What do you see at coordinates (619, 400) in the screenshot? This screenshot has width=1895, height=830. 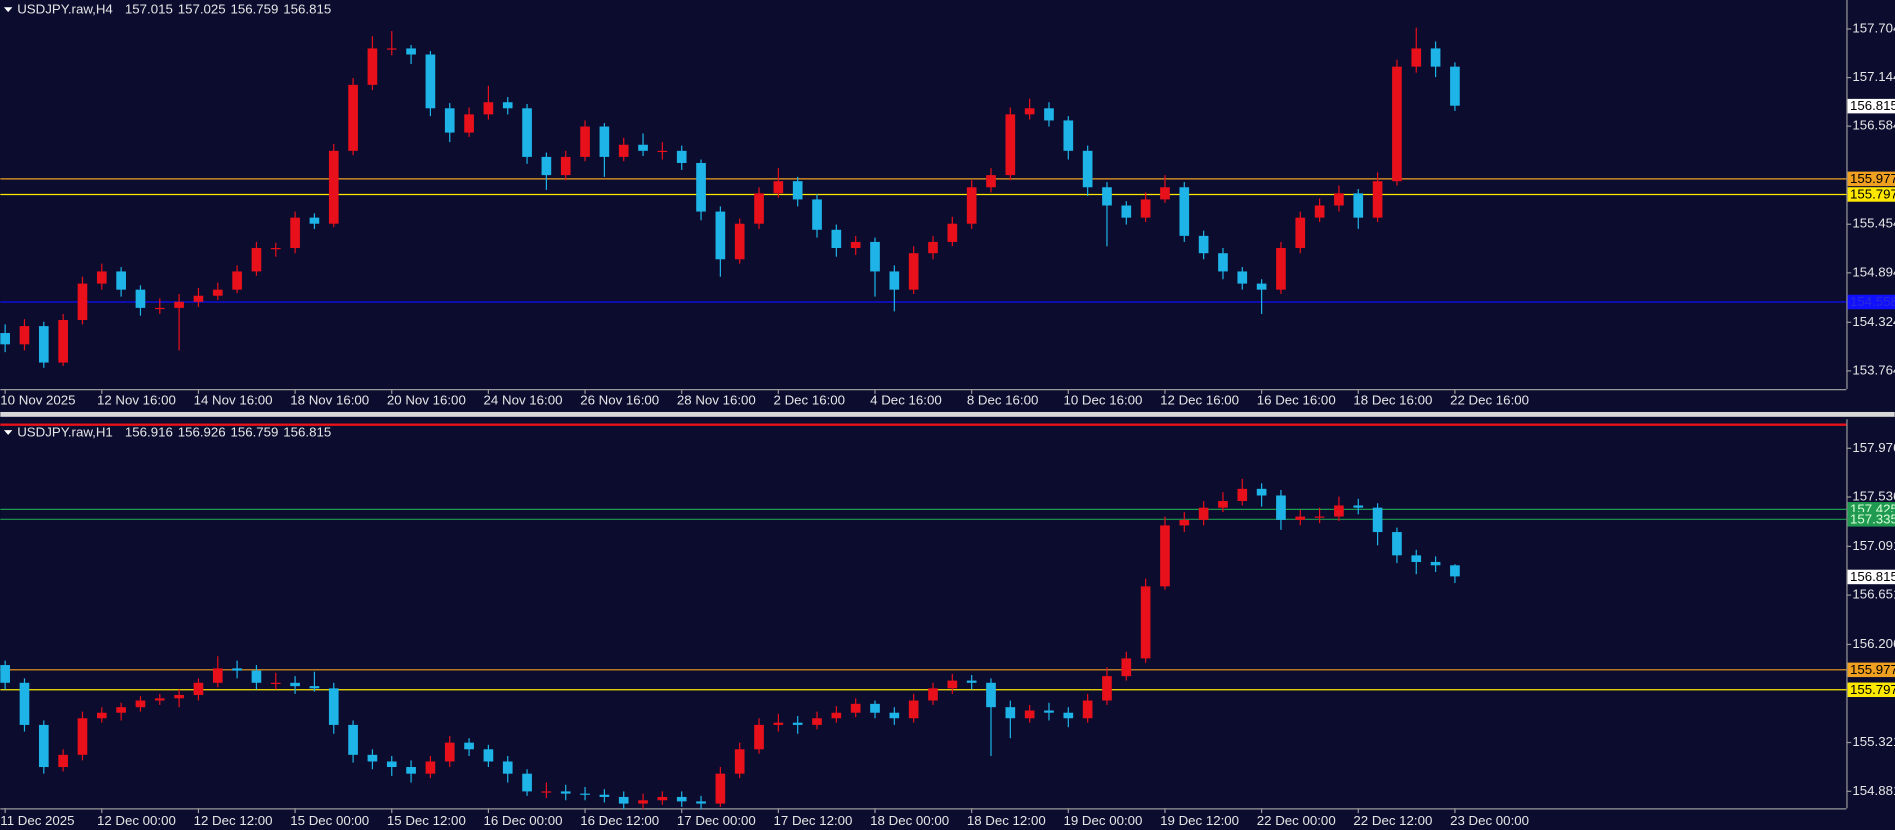 I see `x-tick-label: 26 Nov 16:00` at bounding box center [619, 400].